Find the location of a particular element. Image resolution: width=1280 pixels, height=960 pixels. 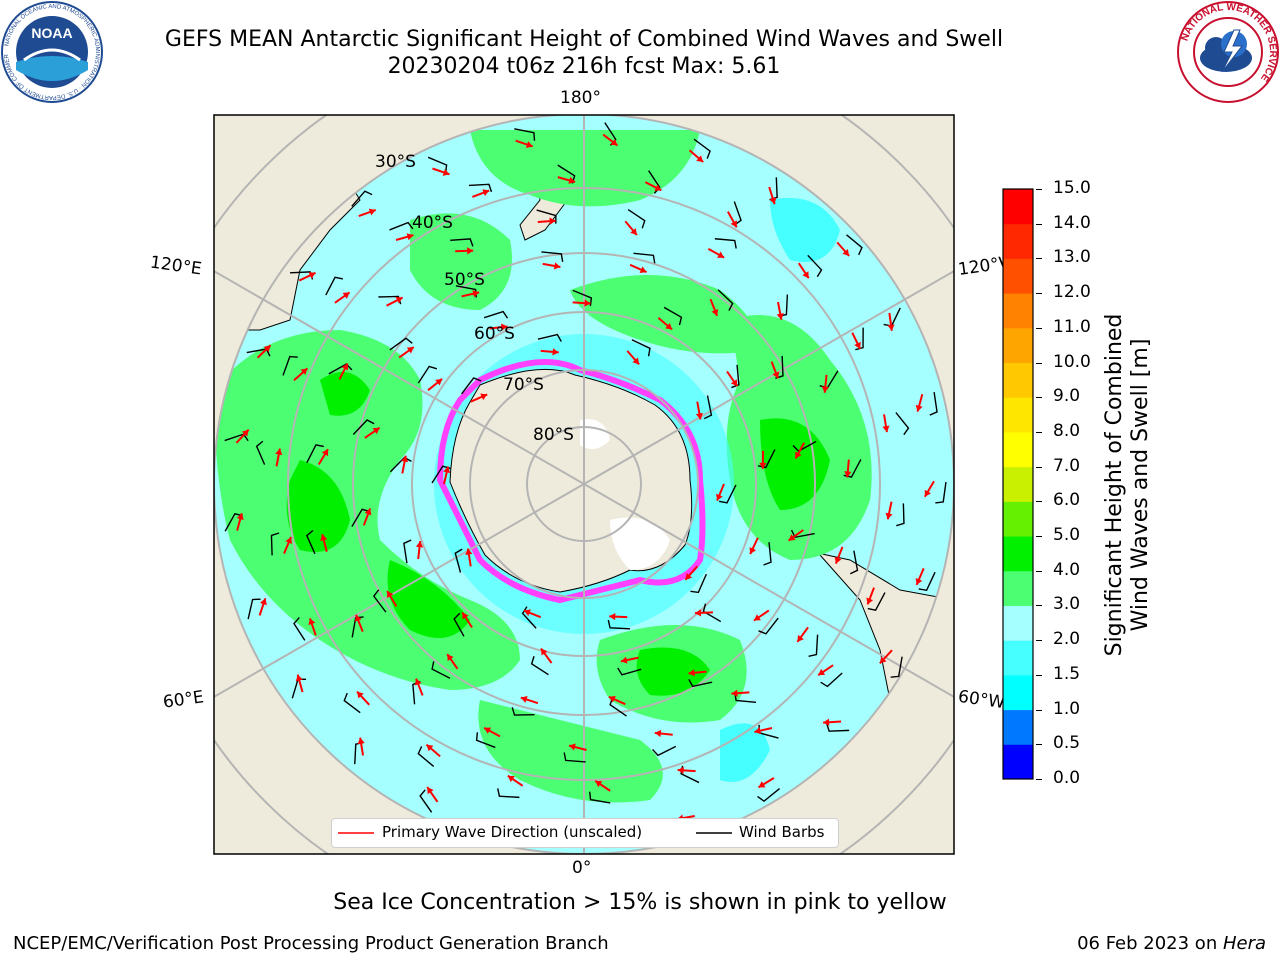

colorbar-tick-label: 10.0 is located at coordinates (1072, 361).